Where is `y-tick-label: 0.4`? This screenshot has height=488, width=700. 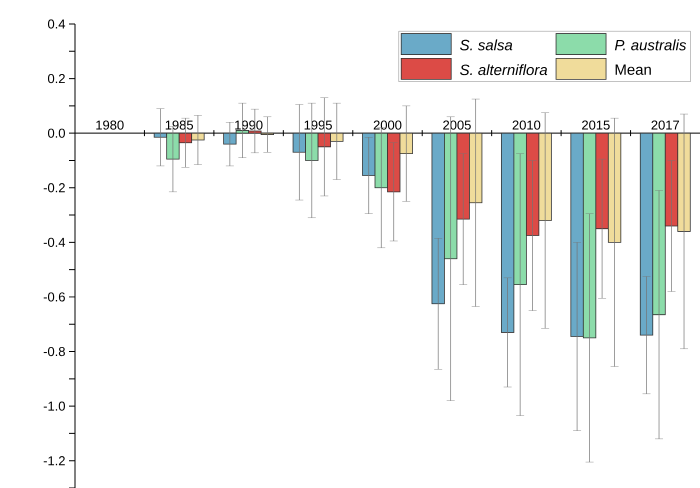 y-tick-label: 0.4 is located at coordinates (57, 24).